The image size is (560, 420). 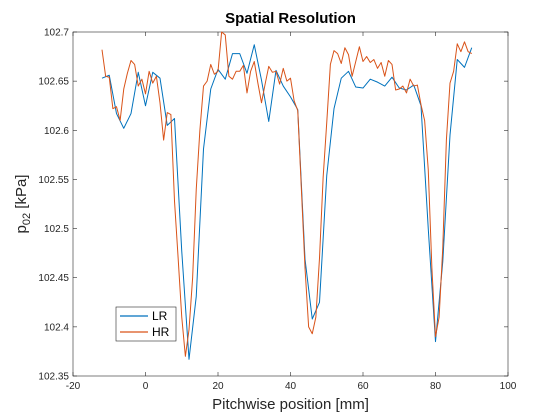 I want to click on x-tick-label: 0, so click(x=146, y=386).